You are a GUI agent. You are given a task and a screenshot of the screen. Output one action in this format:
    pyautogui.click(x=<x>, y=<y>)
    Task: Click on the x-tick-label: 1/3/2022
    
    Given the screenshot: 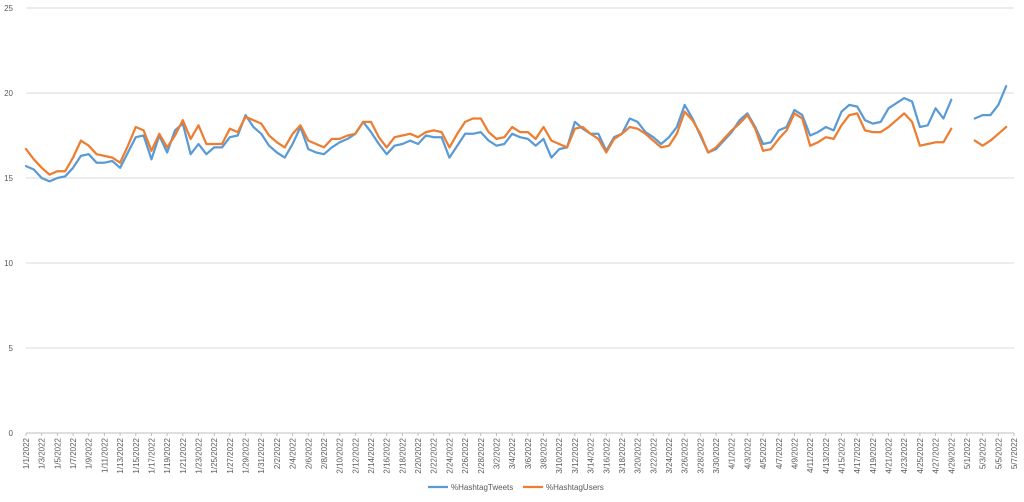 What is the action you would take?
    pyautogui.click(x=42, y=453)
    